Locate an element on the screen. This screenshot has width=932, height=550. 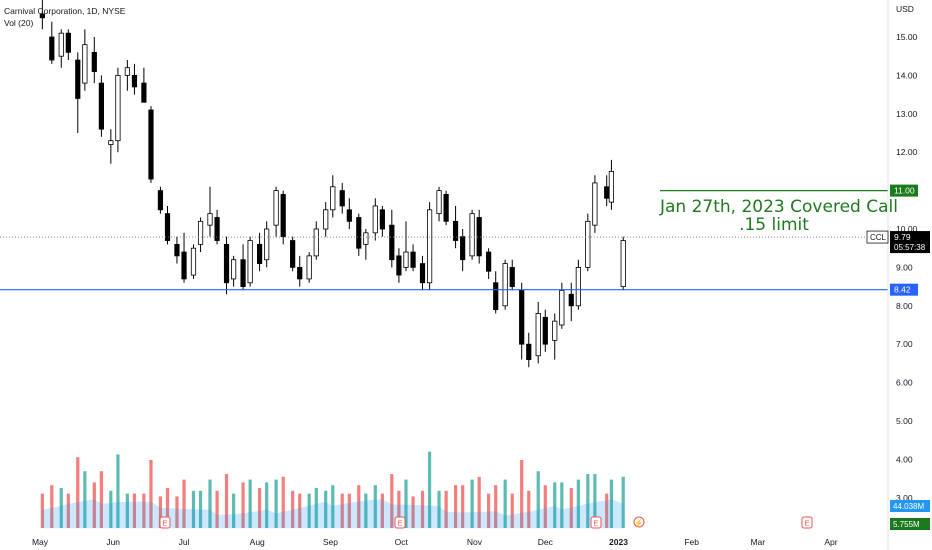
support-price-text: 8.42 is located at coordinates (902, 290).